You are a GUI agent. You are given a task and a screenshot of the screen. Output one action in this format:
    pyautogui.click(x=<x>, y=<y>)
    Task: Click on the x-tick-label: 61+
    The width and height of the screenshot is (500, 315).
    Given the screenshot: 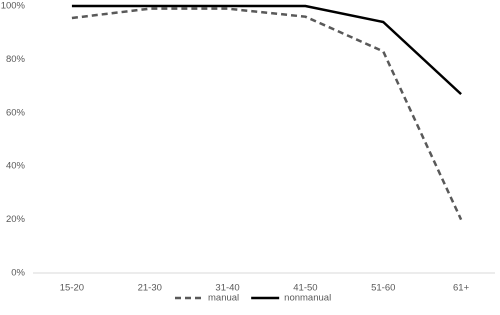 What is the action you would take?
    pyautogui.click(x=461, y=288)
    